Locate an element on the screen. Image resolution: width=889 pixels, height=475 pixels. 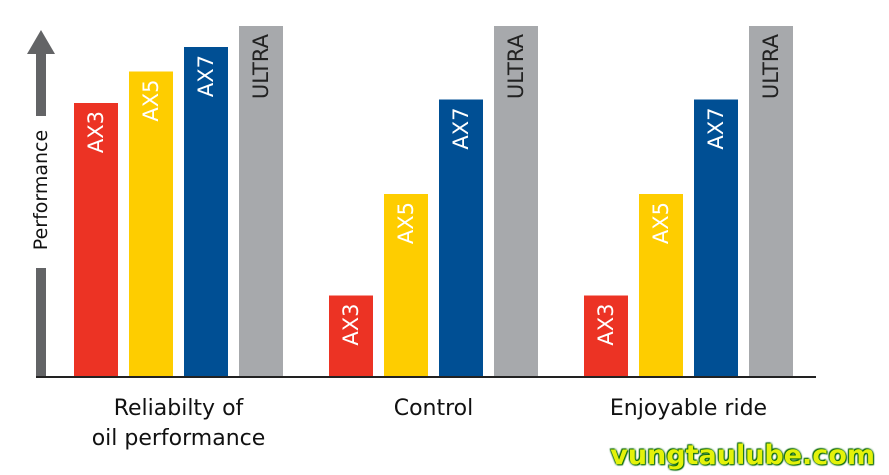
y-axis-arrowhead is located at coordinates (41, 42).